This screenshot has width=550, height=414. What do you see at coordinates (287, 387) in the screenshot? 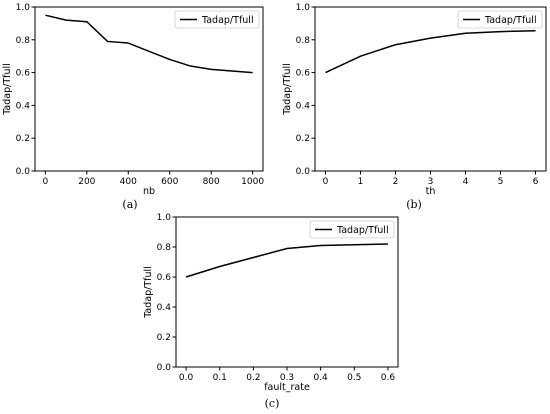
I see `x-axis-label: fault_rate` at bounding box center [287, 387].